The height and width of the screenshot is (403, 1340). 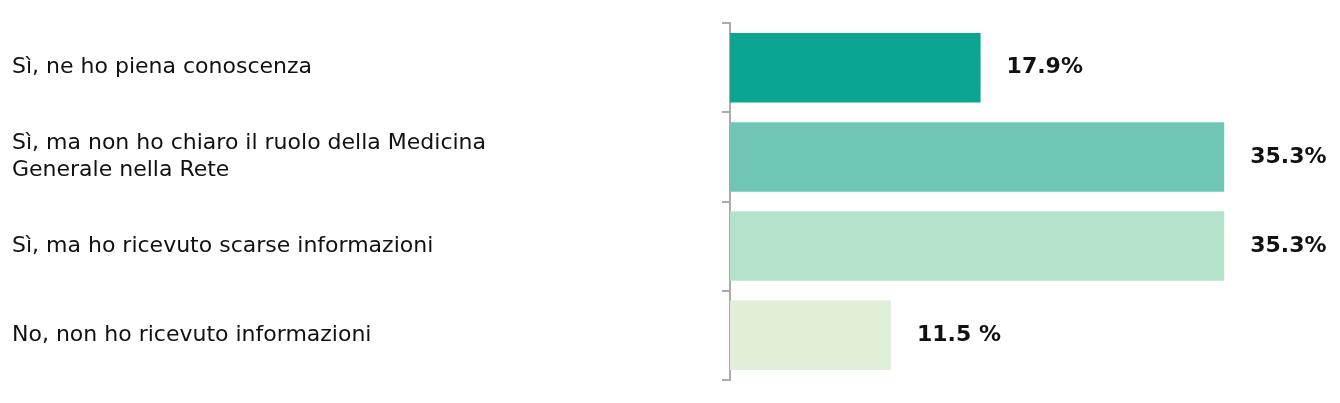 What do you see at coordinates (1044, 66) in the screenshot?
I see `data-label: 17.9%` at bounding box center [1044, 66].